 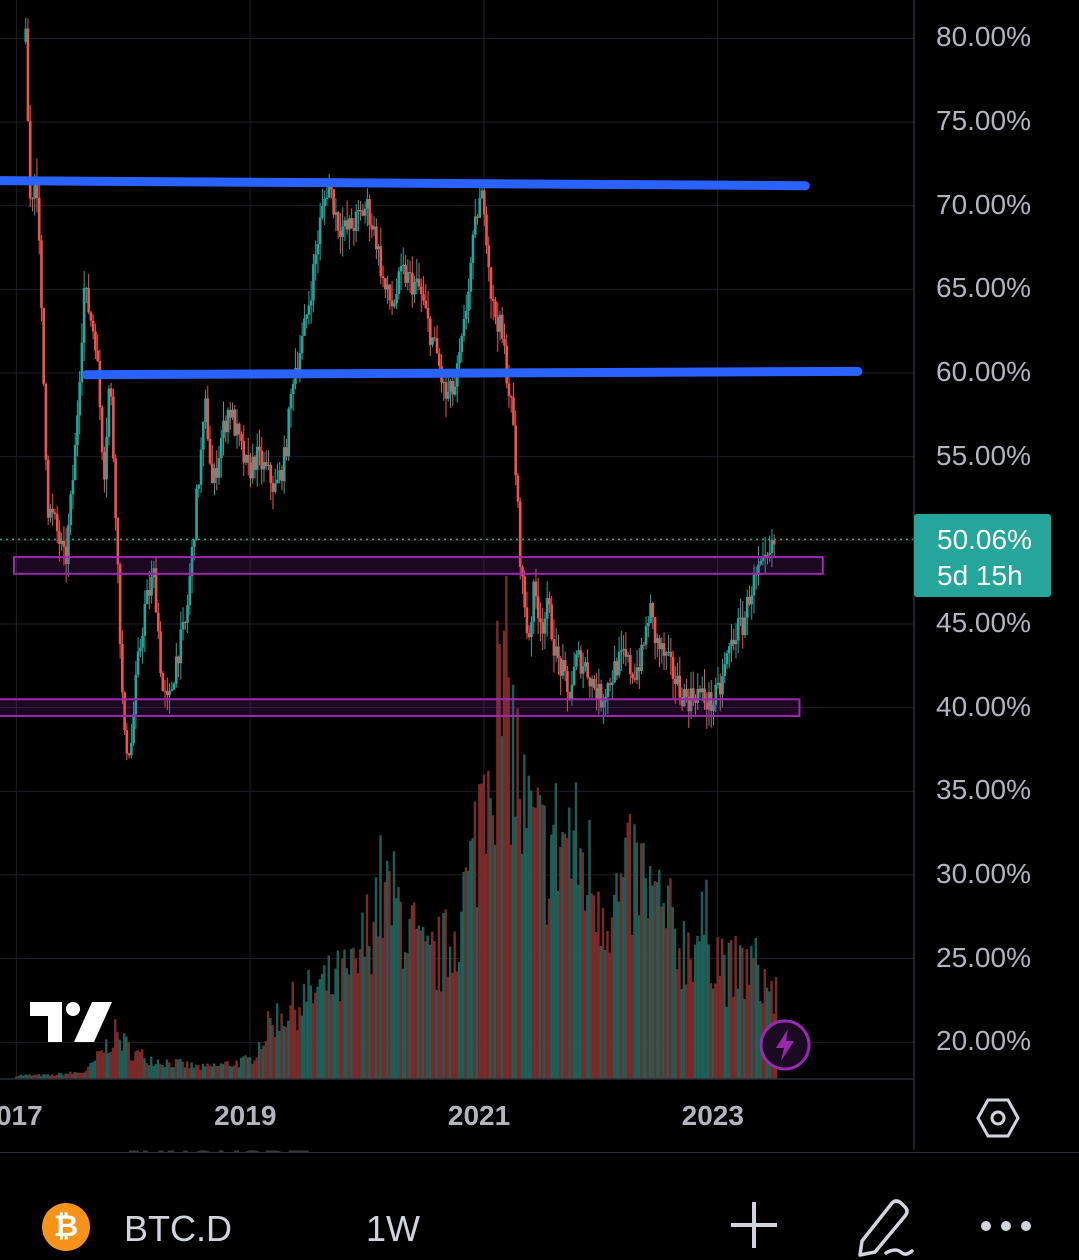 What do you see at coordinates (983, 706) in the screenshot?
I see `price-tick: 40.00%` at bounding box center [983, 706].